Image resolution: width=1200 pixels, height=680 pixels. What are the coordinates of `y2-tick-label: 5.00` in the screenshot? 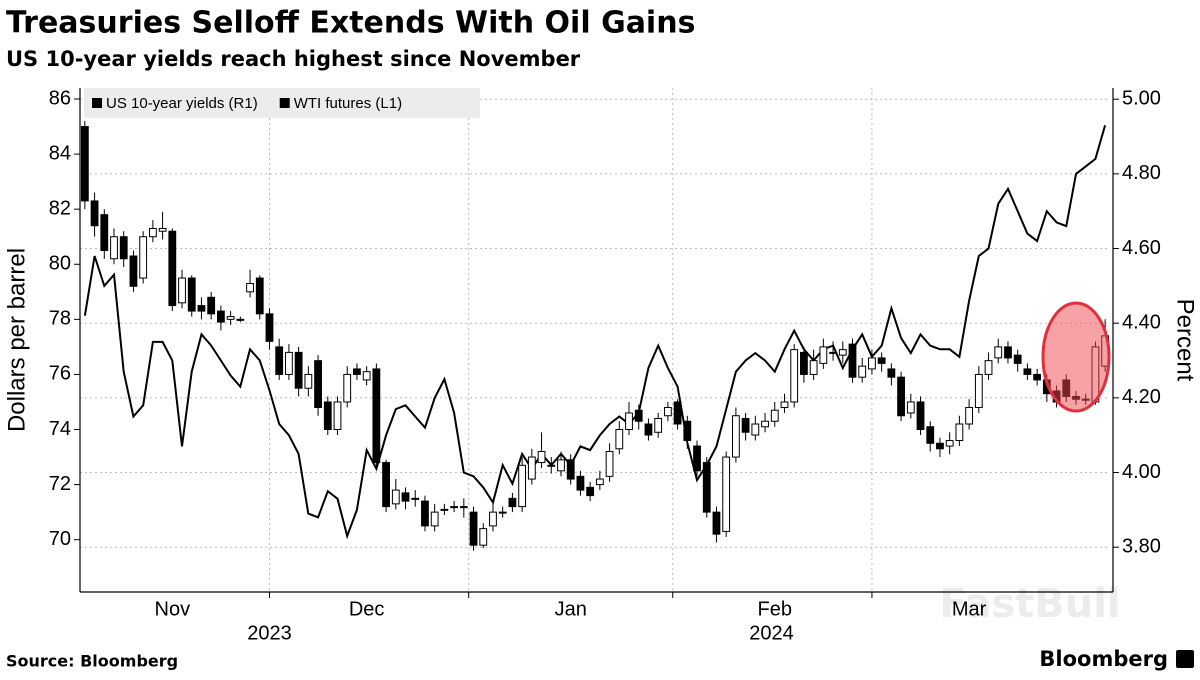 It's located at (1141, 98).